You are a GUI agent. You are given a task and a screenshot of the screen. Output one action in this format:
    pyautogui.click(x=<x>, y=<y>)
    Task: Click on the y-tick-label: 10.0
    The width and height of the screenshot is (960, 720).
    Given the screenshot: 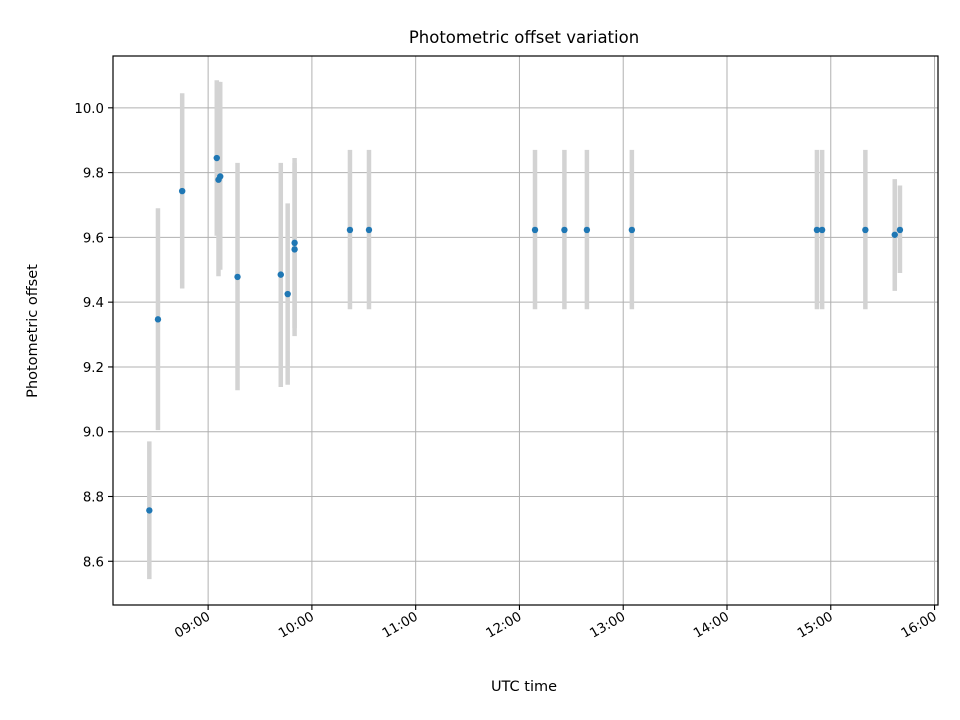 What is the action you would take?
    pyautogui.click(x=89, y=109)
    